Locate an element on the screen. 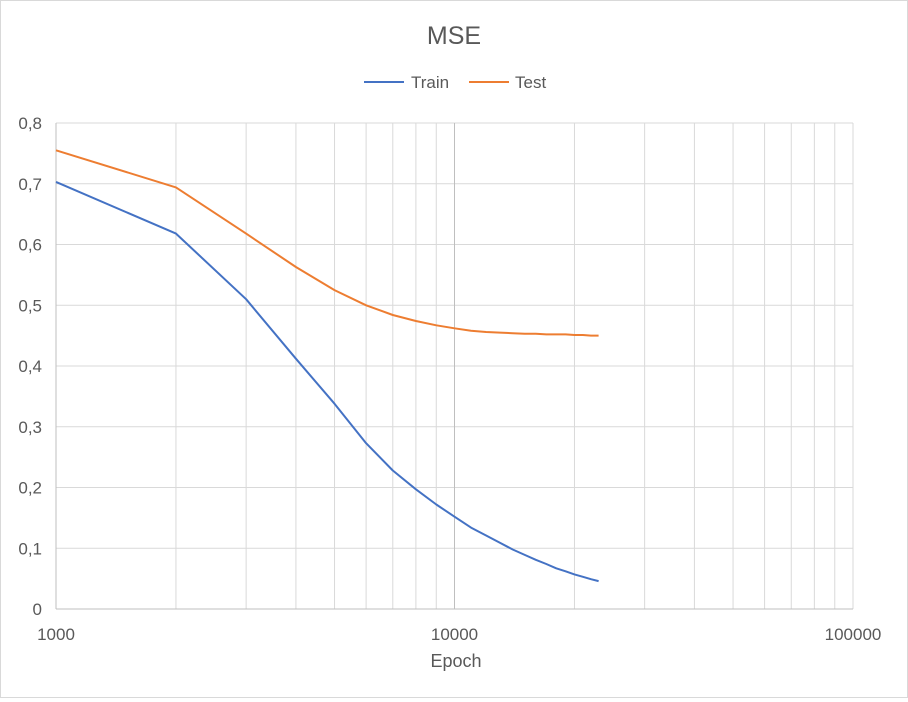  y-tick-label: 0 is located at coordinates (37, 609).